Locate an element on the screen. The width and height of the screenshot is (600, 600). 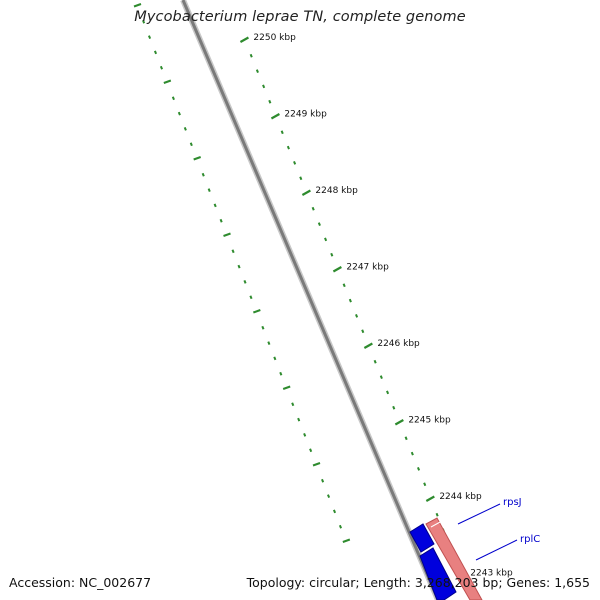
map-title: Mycobacterium leprae TN, complete genome is located at coordinates (300, 17).